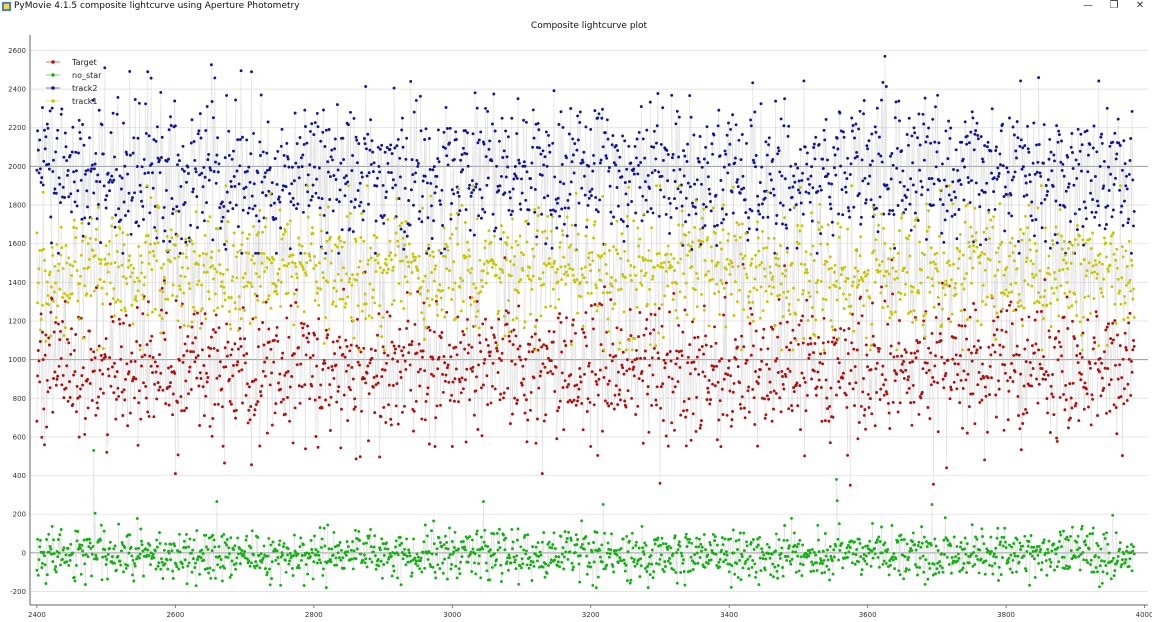  What do you see at coordinates (1140, 5) in the screenshot?
I see `close-button: ✕` at bounding box center [1140, 5].